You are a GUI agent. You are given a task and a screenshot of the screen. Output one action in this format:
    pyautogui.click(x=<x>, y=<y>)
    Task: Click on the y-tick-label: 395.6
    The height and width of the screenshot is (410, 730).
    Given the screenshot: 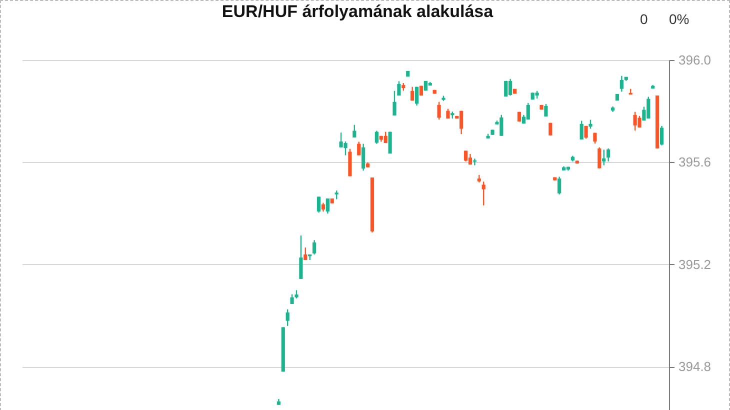 What is the action you would take?
    pyautogui.click(x=695, y=162)
    